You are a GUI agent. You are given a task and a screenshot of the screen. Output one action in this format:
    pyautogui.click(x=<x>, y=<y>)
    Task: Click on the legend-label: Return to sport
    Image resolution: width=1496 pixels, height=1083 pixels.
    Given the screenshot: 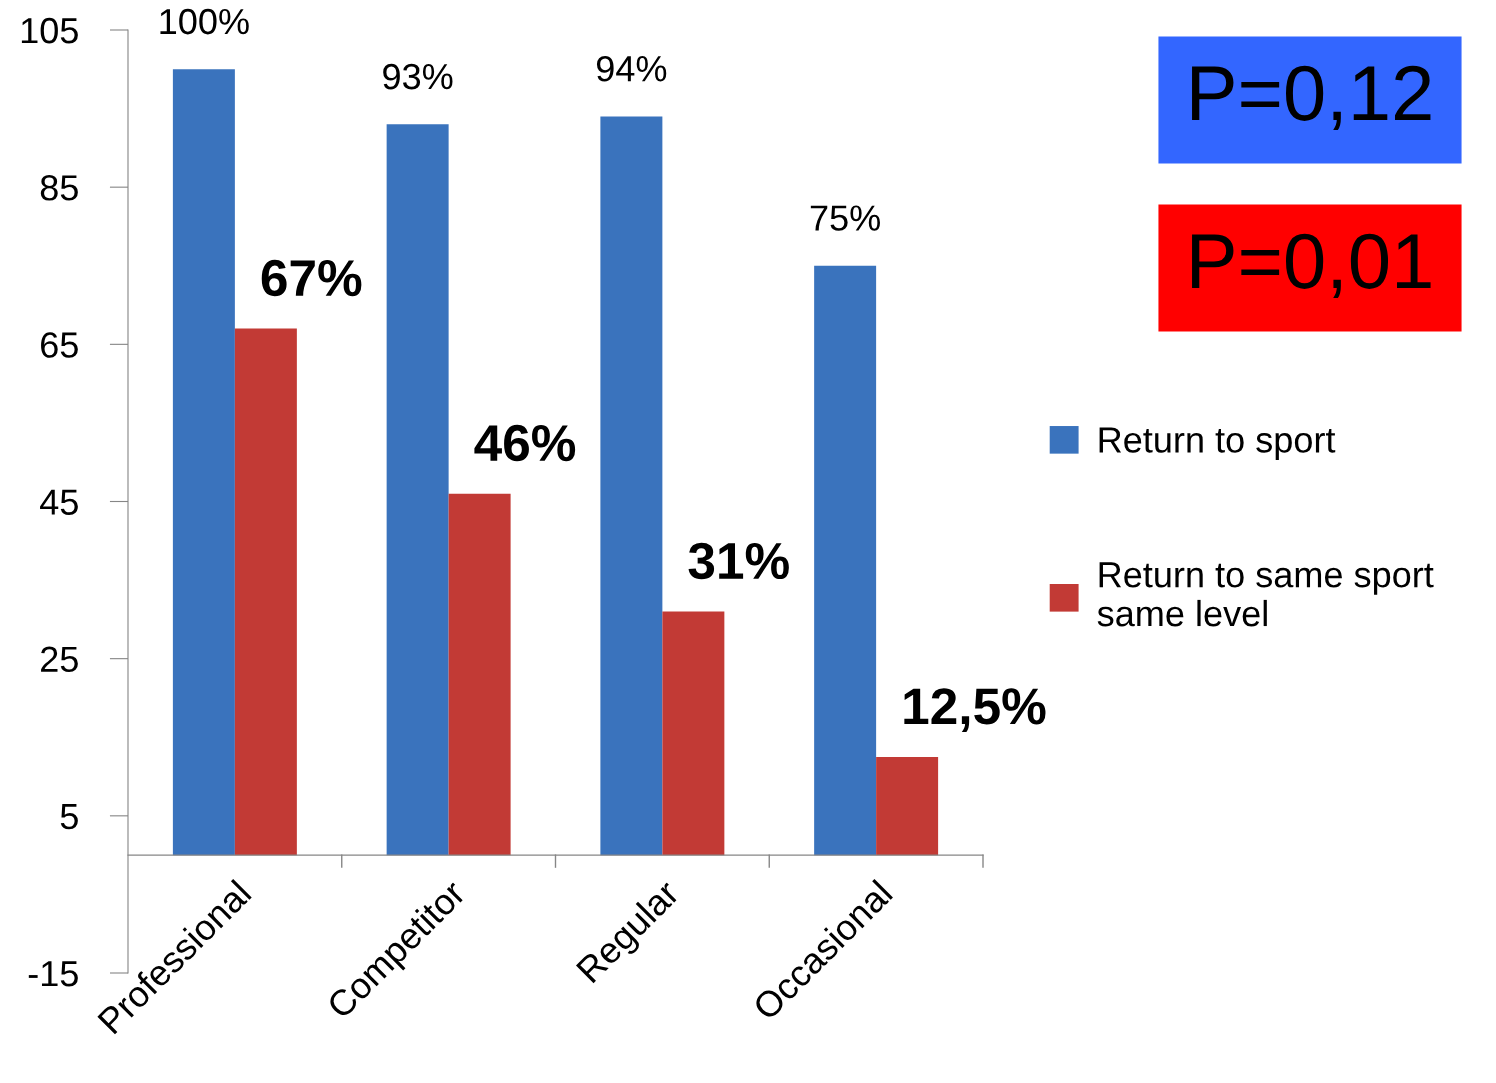 What is the action you would take?
    pyautogui.click(x=1217, y=443)
    